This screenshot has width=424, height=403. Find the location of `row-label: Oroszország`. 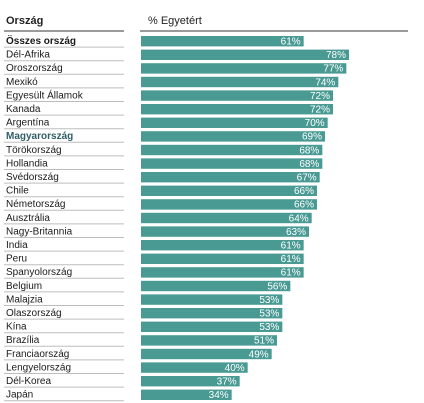

row-label: Oroszország is located at coordinates (34, 68).